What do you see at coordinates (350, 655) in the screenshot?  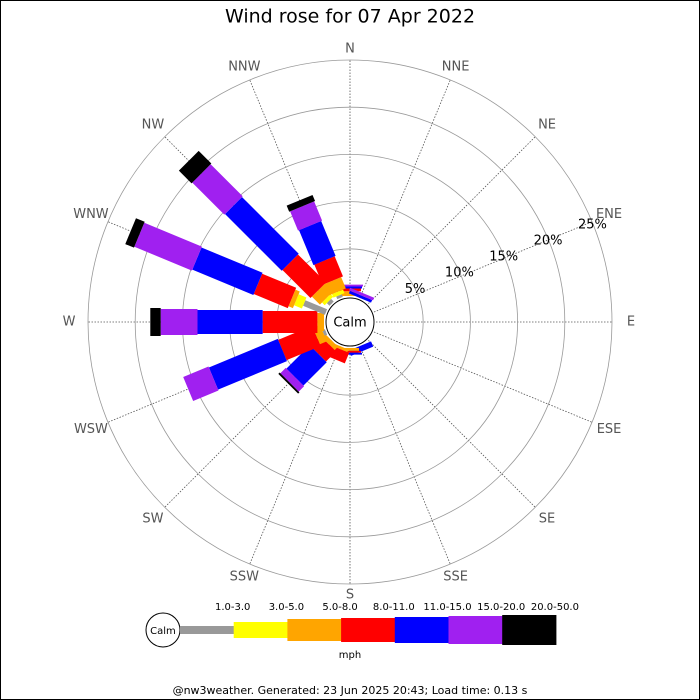 I see `legend-unit: mph` at bounding box center [350, 655].